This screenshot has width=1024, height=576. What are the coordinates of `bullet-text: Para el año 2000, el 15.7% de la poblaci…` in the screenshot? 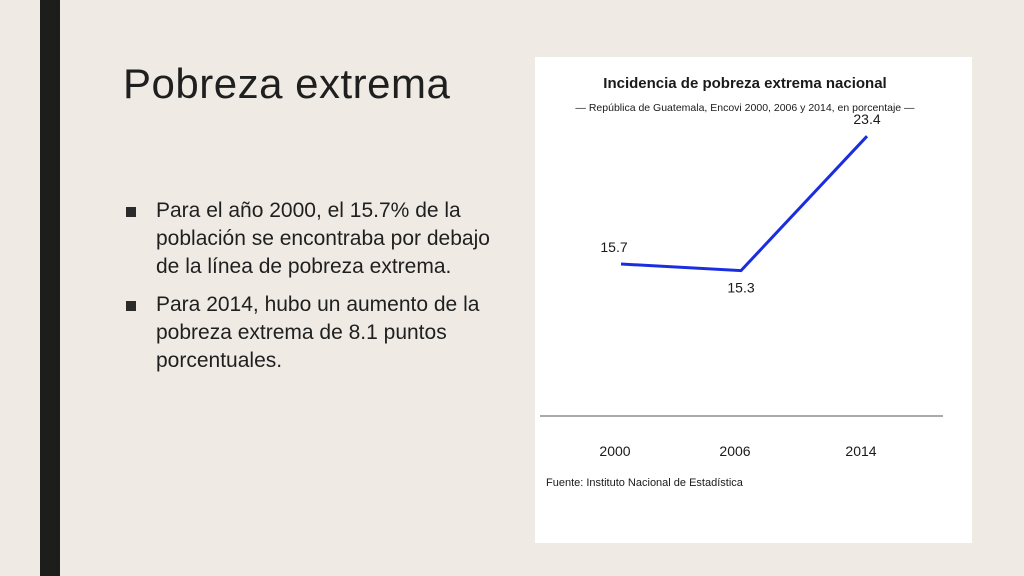 It's located at (323, 238).